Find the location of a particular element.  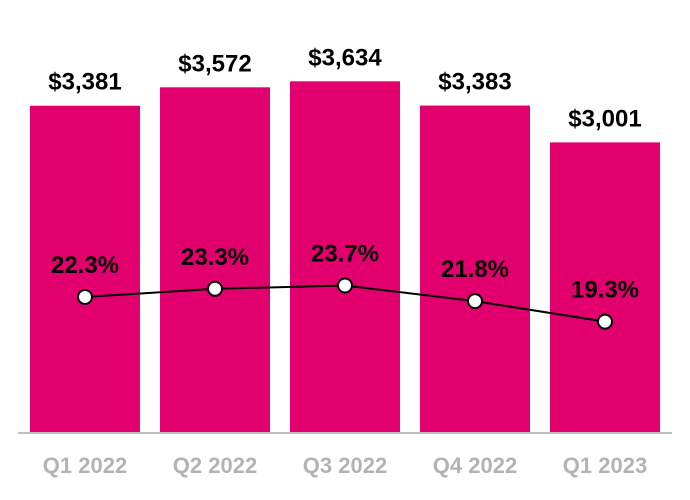

margin-value-label-2: 23.7% is located at coordinates (345, 254).